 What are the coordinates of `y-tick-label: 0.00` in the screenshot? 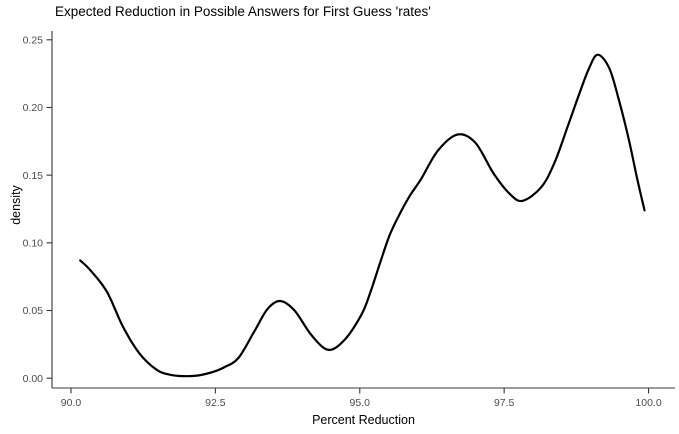 It's located at (33, 379).